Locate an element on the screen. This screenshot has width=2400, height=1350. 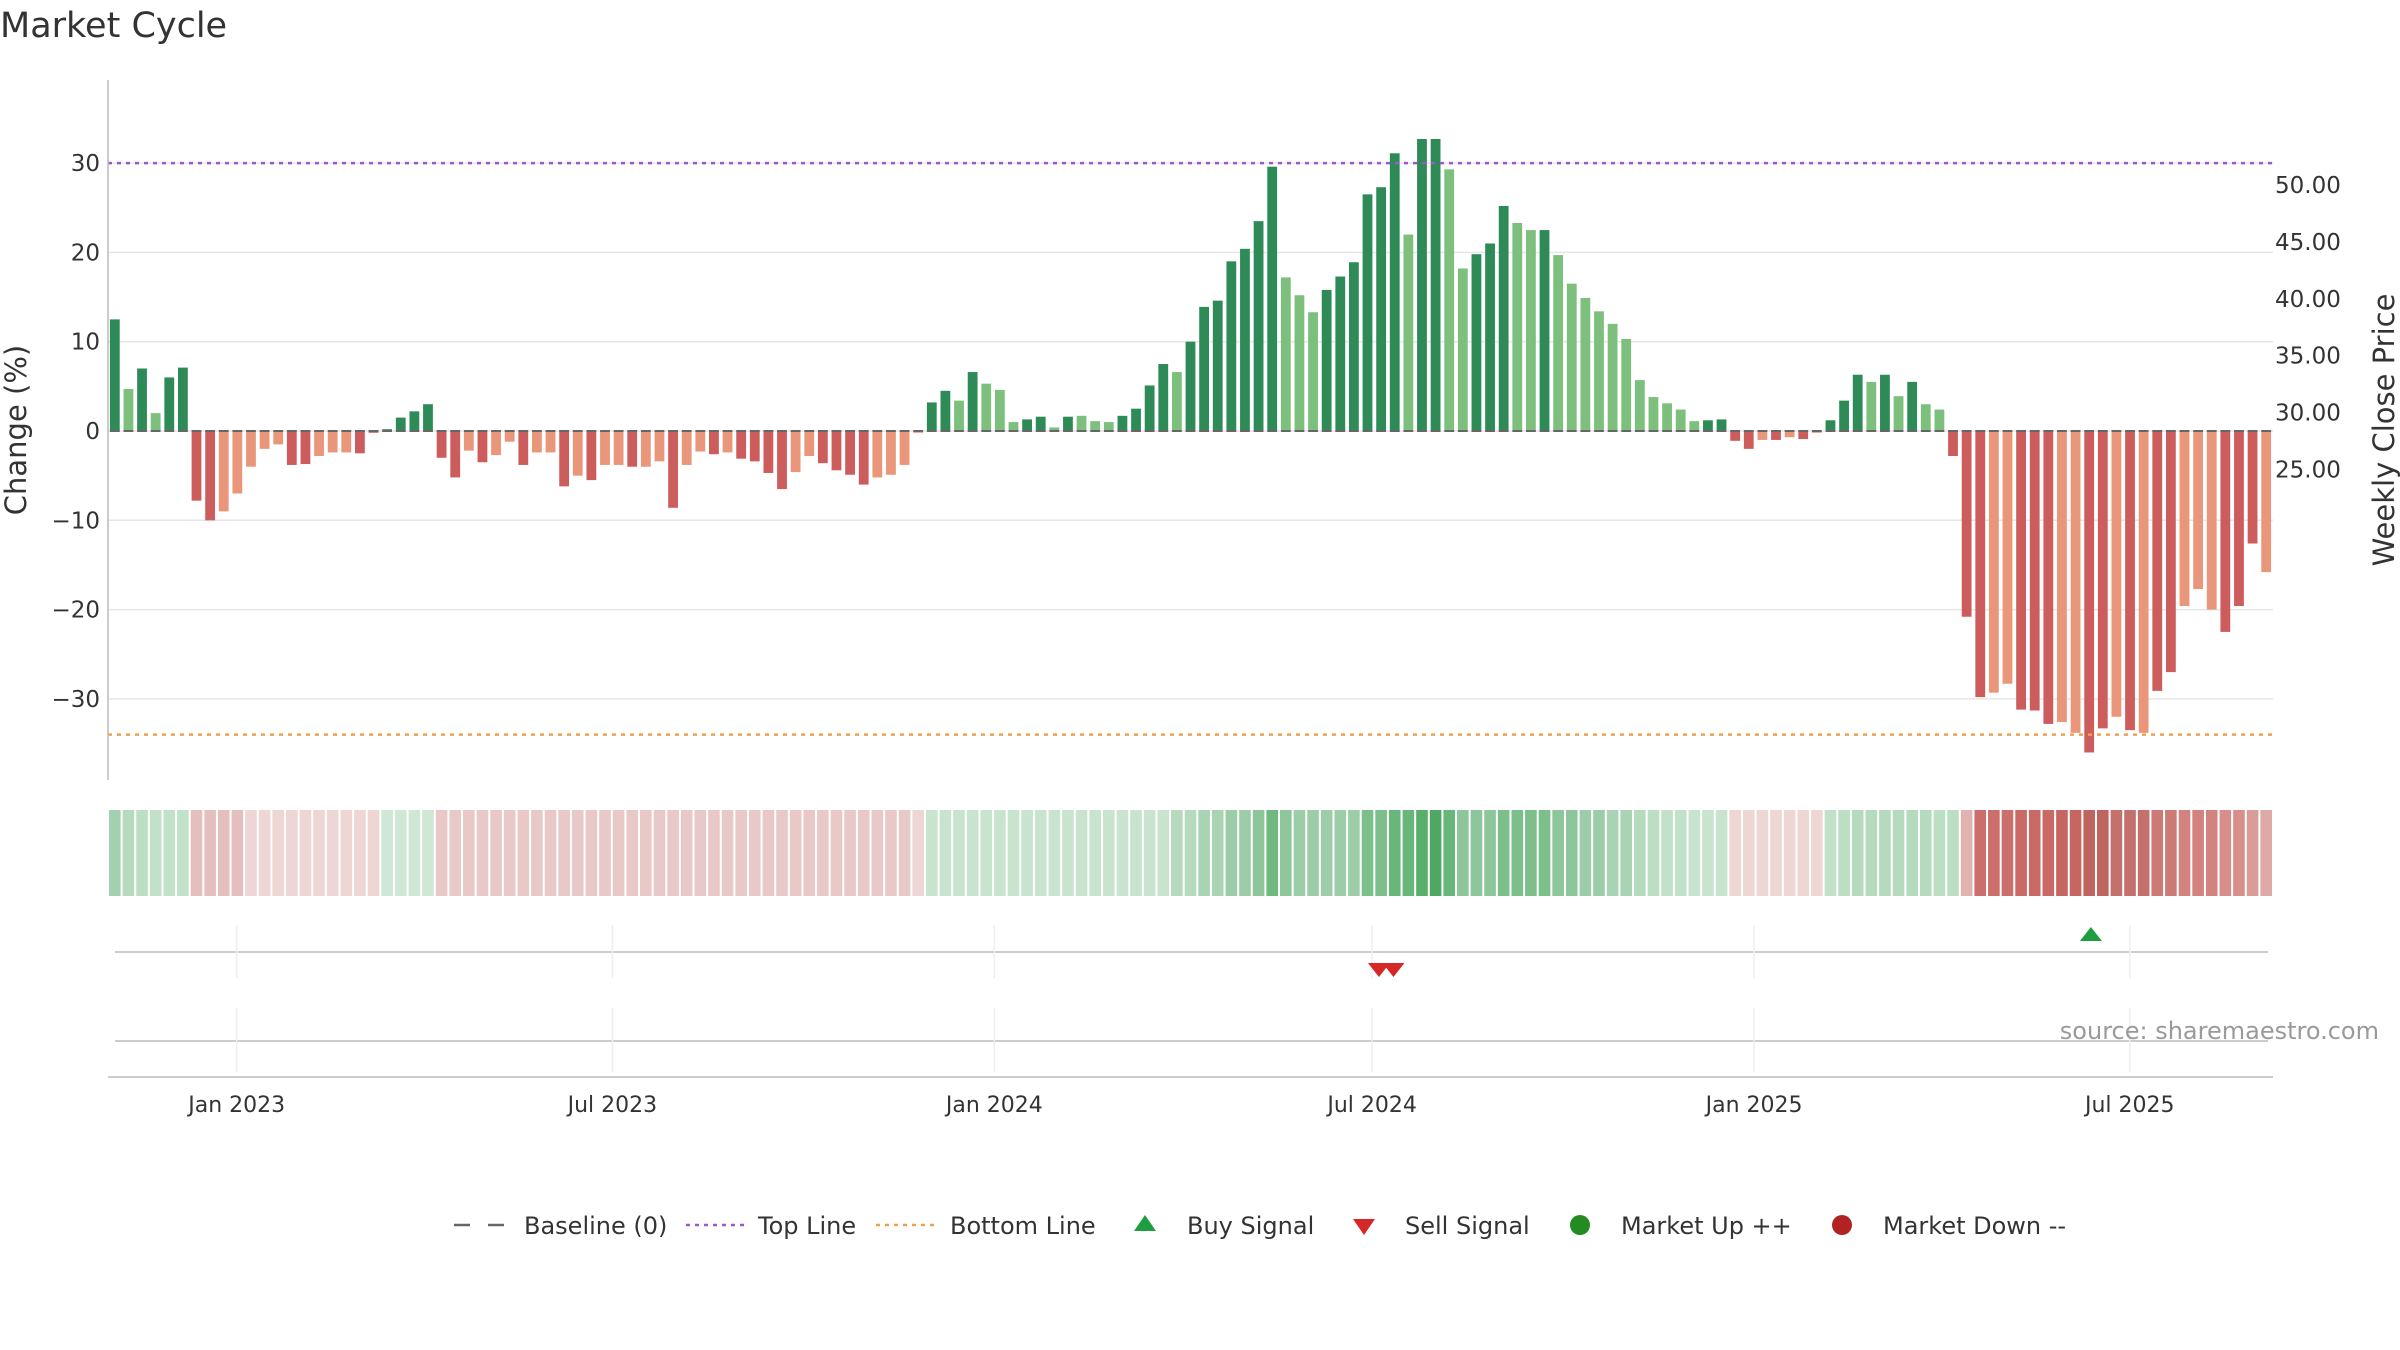
y-tick-label: 0 is located at coordinates (92, 432).